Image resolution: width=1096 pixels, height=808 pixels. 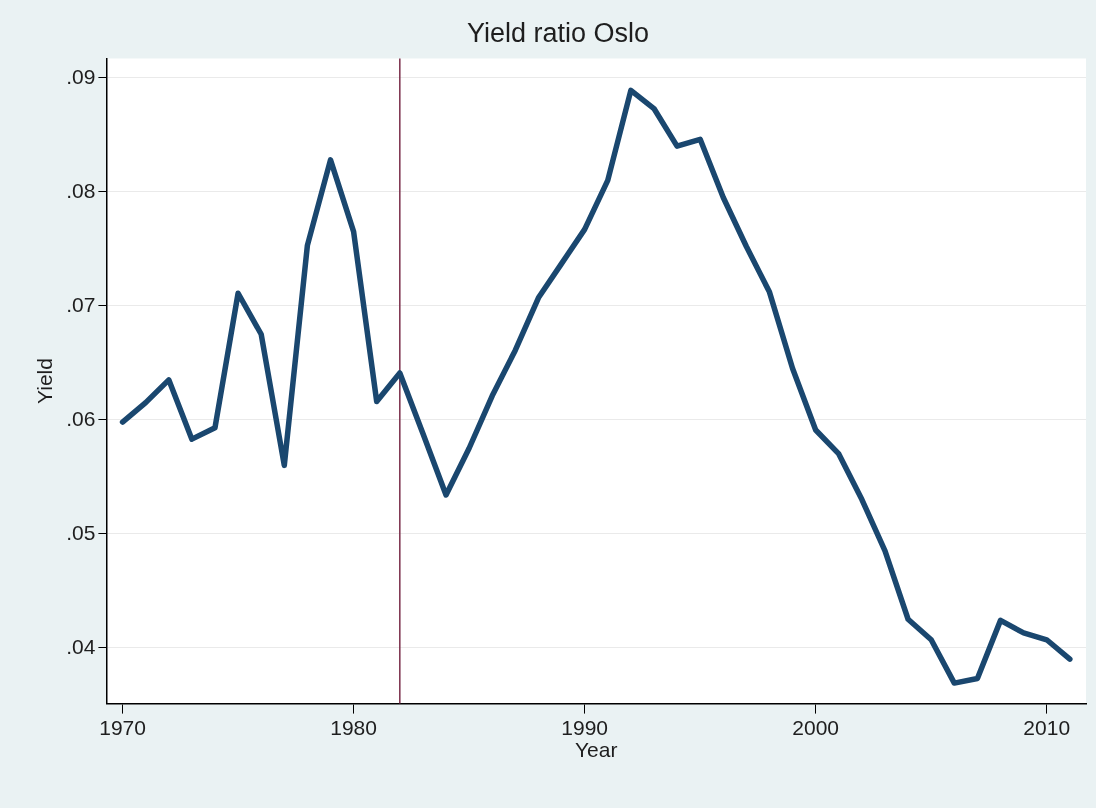 What do you see at coordinates (353, 727) in the screenshot?
I see `x-tick-label: 1980` at bounding box center [353, 727].